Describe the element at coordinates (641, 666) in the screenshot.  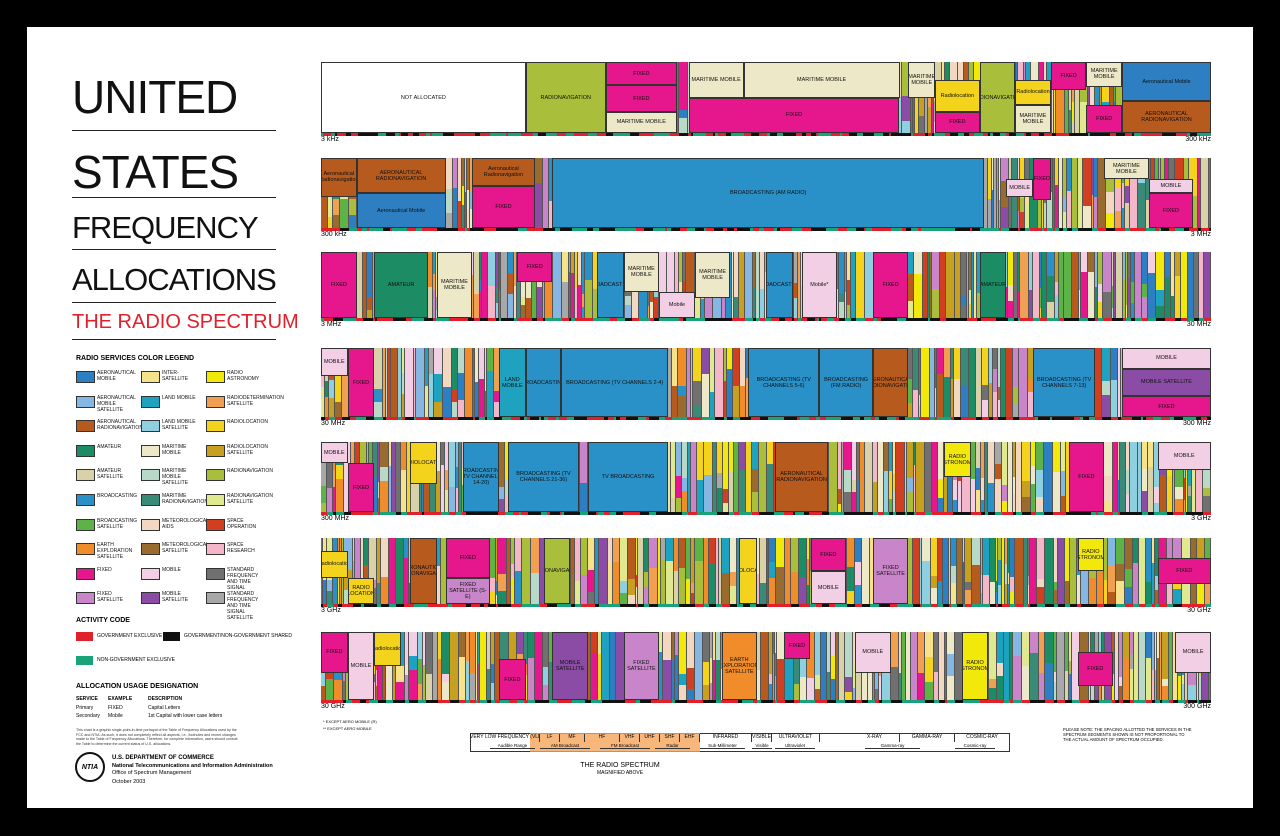
I see `allocation-block: FIXED SATELLITE` at that location.